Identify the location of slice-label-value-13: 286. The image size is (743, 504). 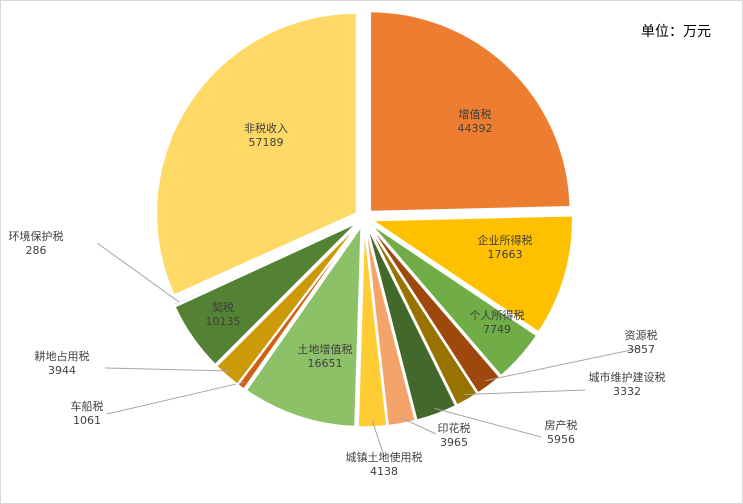
(36, 250).